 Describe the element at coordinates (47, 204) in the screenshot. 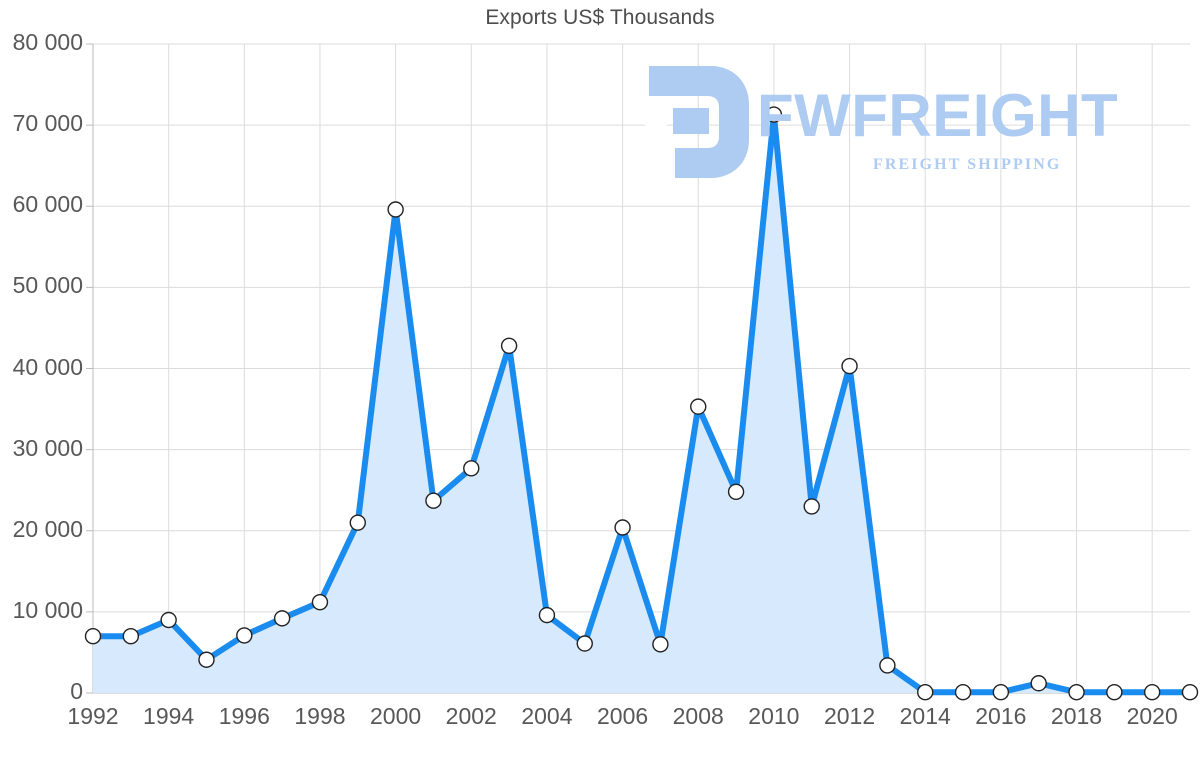

I see `y-axis-tick-label: 60 000` at that location.